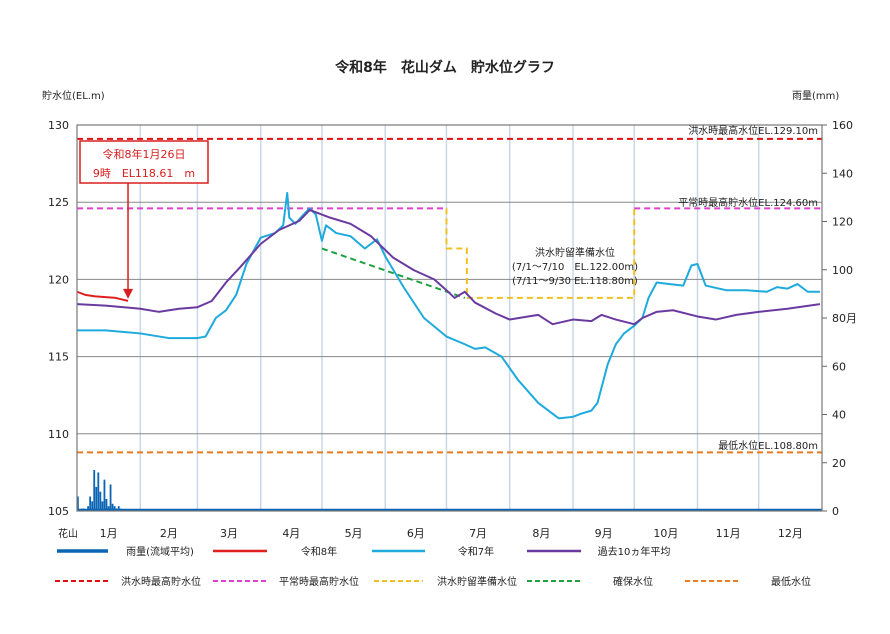 This screenshot has height=634, width=890. I want to click on annotation-box, so click(144, 162).